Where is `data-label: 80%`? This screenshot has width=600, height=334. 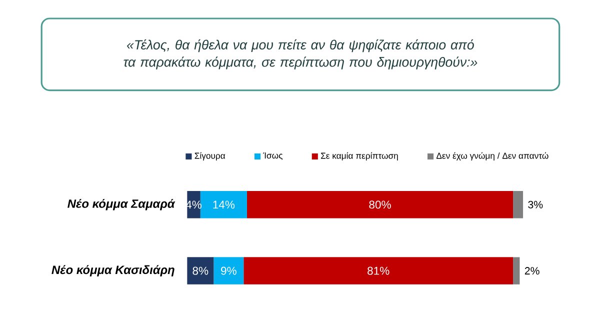 data-label: 80% is located at coordinates (380, 204).